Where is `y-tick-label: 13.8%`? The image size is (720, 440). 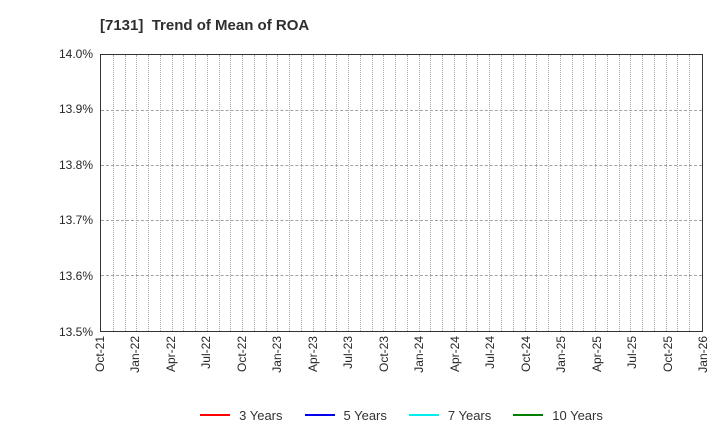 y-tick-label: 13.8% is located at coordinates (75, 164).